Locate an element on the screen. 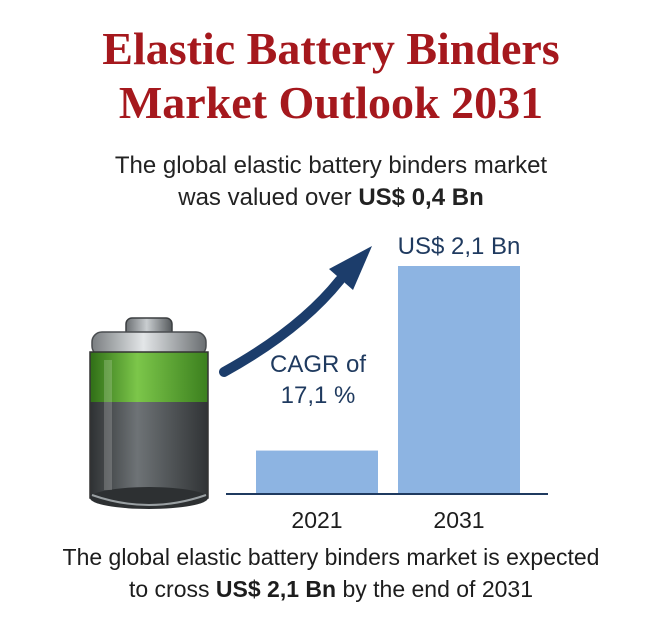  cagr-label-line-2: 17,1 % is located at coordinates (318, 395).